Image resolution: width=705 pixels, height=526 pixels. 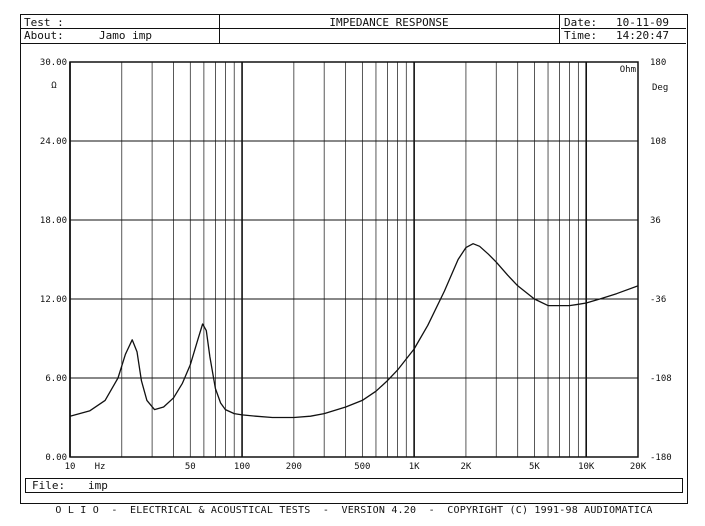 What do you see at coordinates (49, 485) in the screenshot?
I see `file-label: File:` at bounding box center [49, 485].